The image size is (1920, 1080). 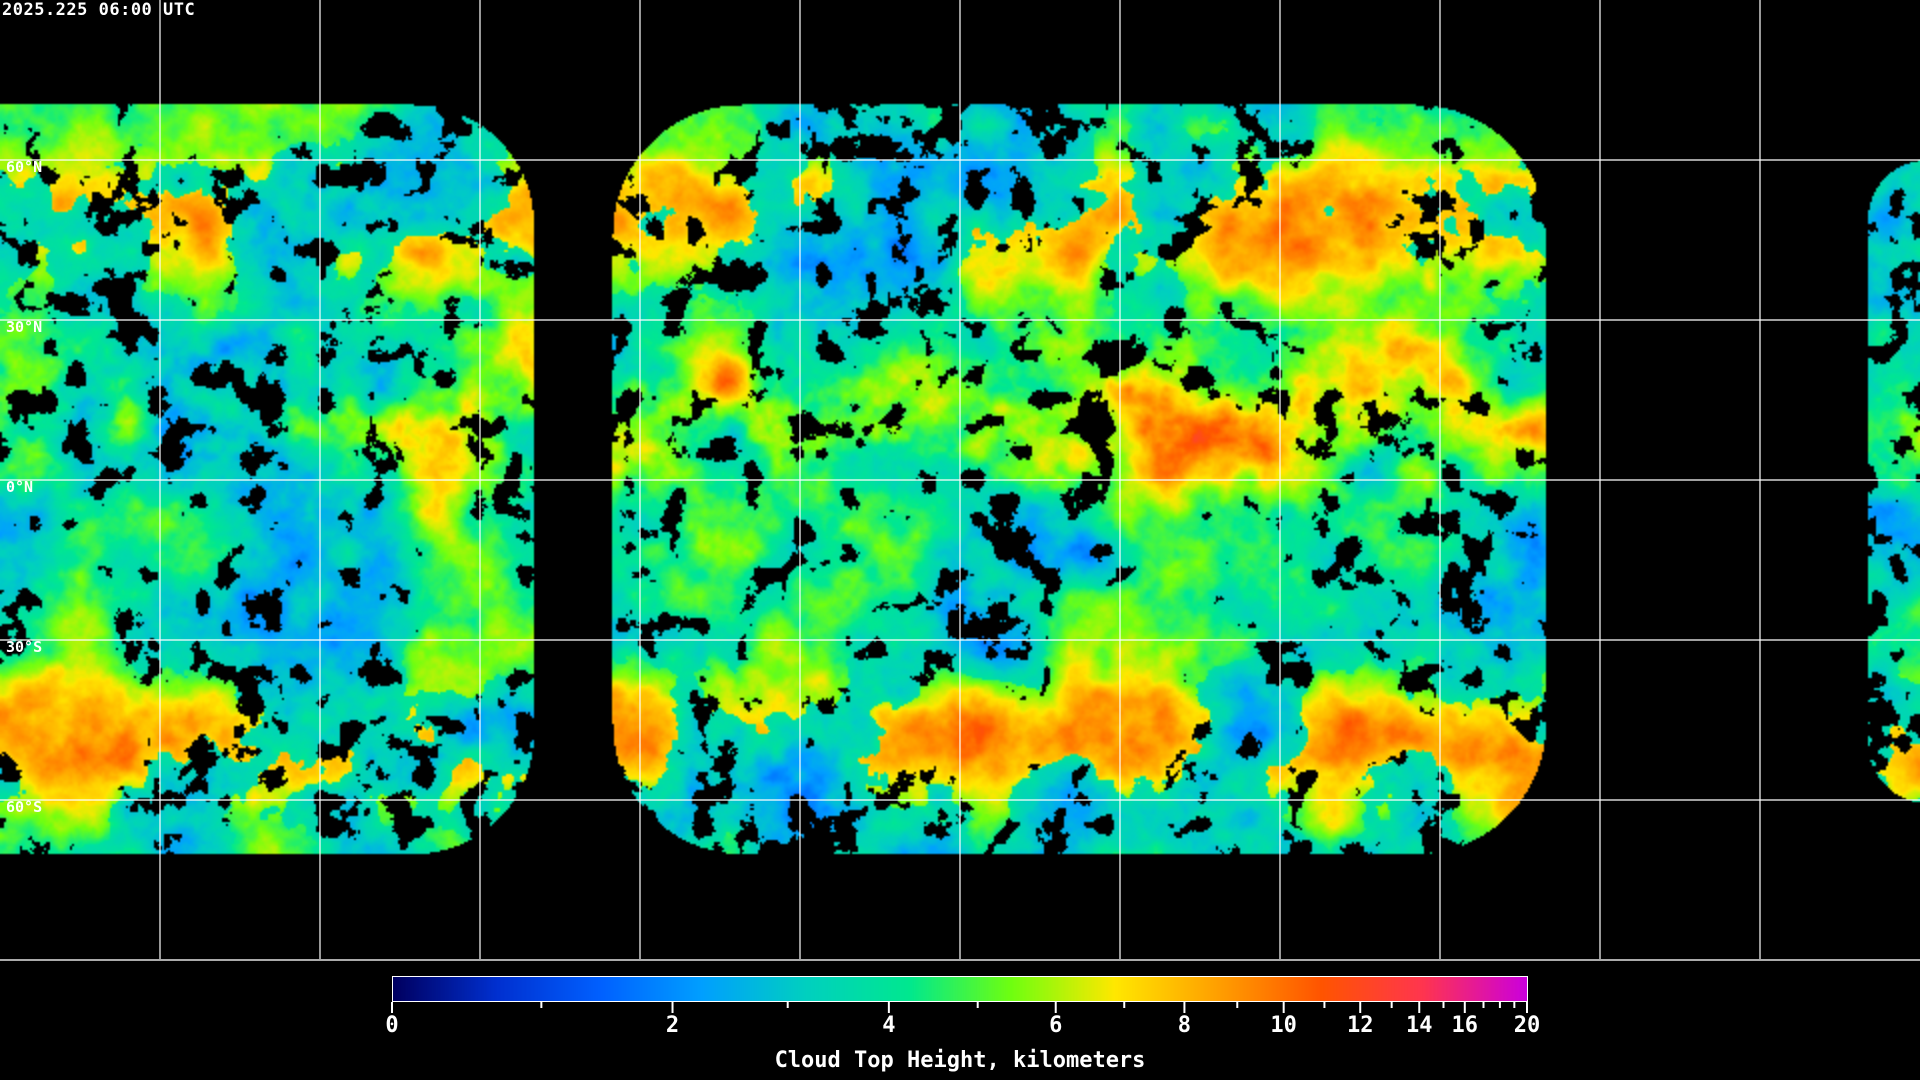 What do you see at coordinates (1465, 1025) in the screenshot?
I see `colorbar-tick-label: 16` at bounding box center [1465, 1025].